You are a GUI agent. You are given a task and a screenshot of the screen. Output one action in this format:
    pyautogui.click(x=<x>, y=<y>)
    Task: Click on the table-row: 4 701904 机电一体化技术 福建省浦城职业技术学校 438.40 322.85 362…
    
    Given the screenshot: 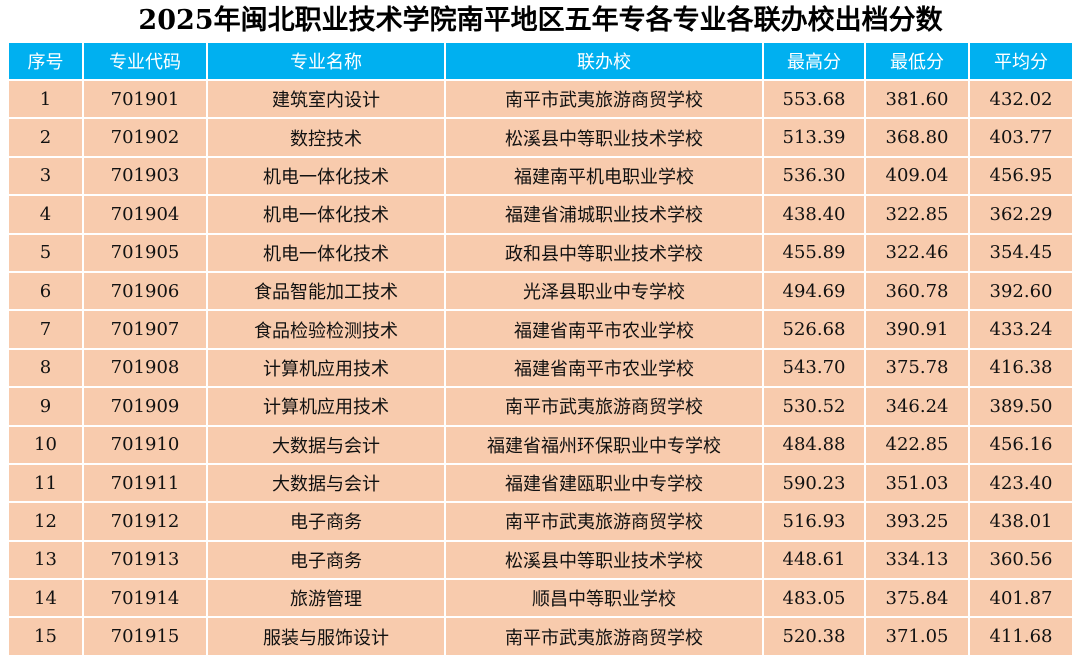 What is the action you would take?
    pyautogui.click(x=540, y=214)
    